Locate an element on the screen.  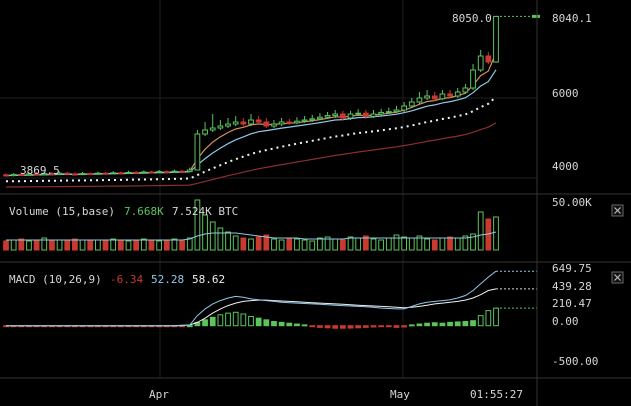
macd-axis-label: 439.28 is located at coordinates (572, 286).